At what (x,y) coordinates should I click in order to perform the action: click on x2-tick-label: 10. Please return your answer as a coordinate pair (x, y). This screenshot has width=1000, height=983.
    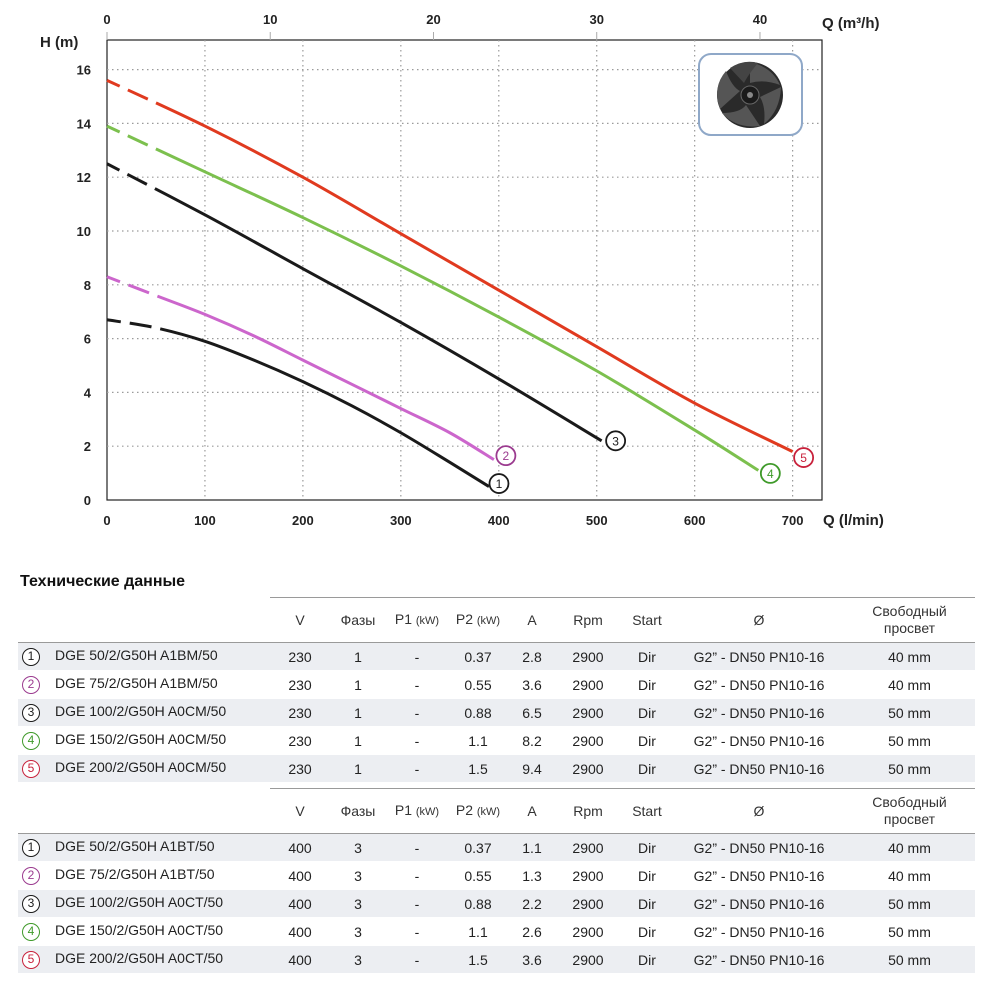
    Looking at the image, I should click on (270, 19).